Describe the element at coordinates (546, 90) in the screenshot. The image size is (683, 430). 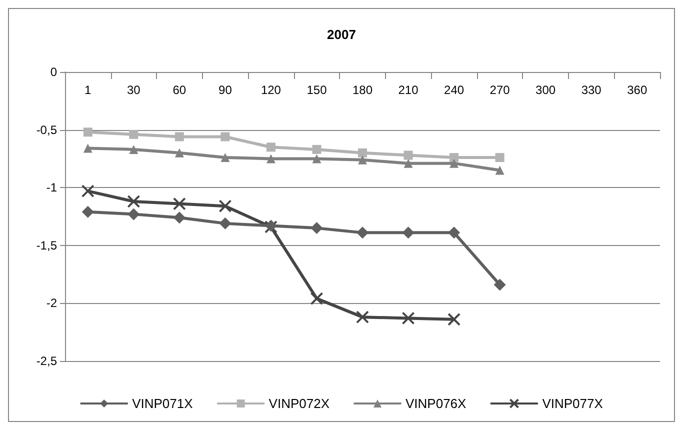
I see `x-tick-label: 300` at that location.